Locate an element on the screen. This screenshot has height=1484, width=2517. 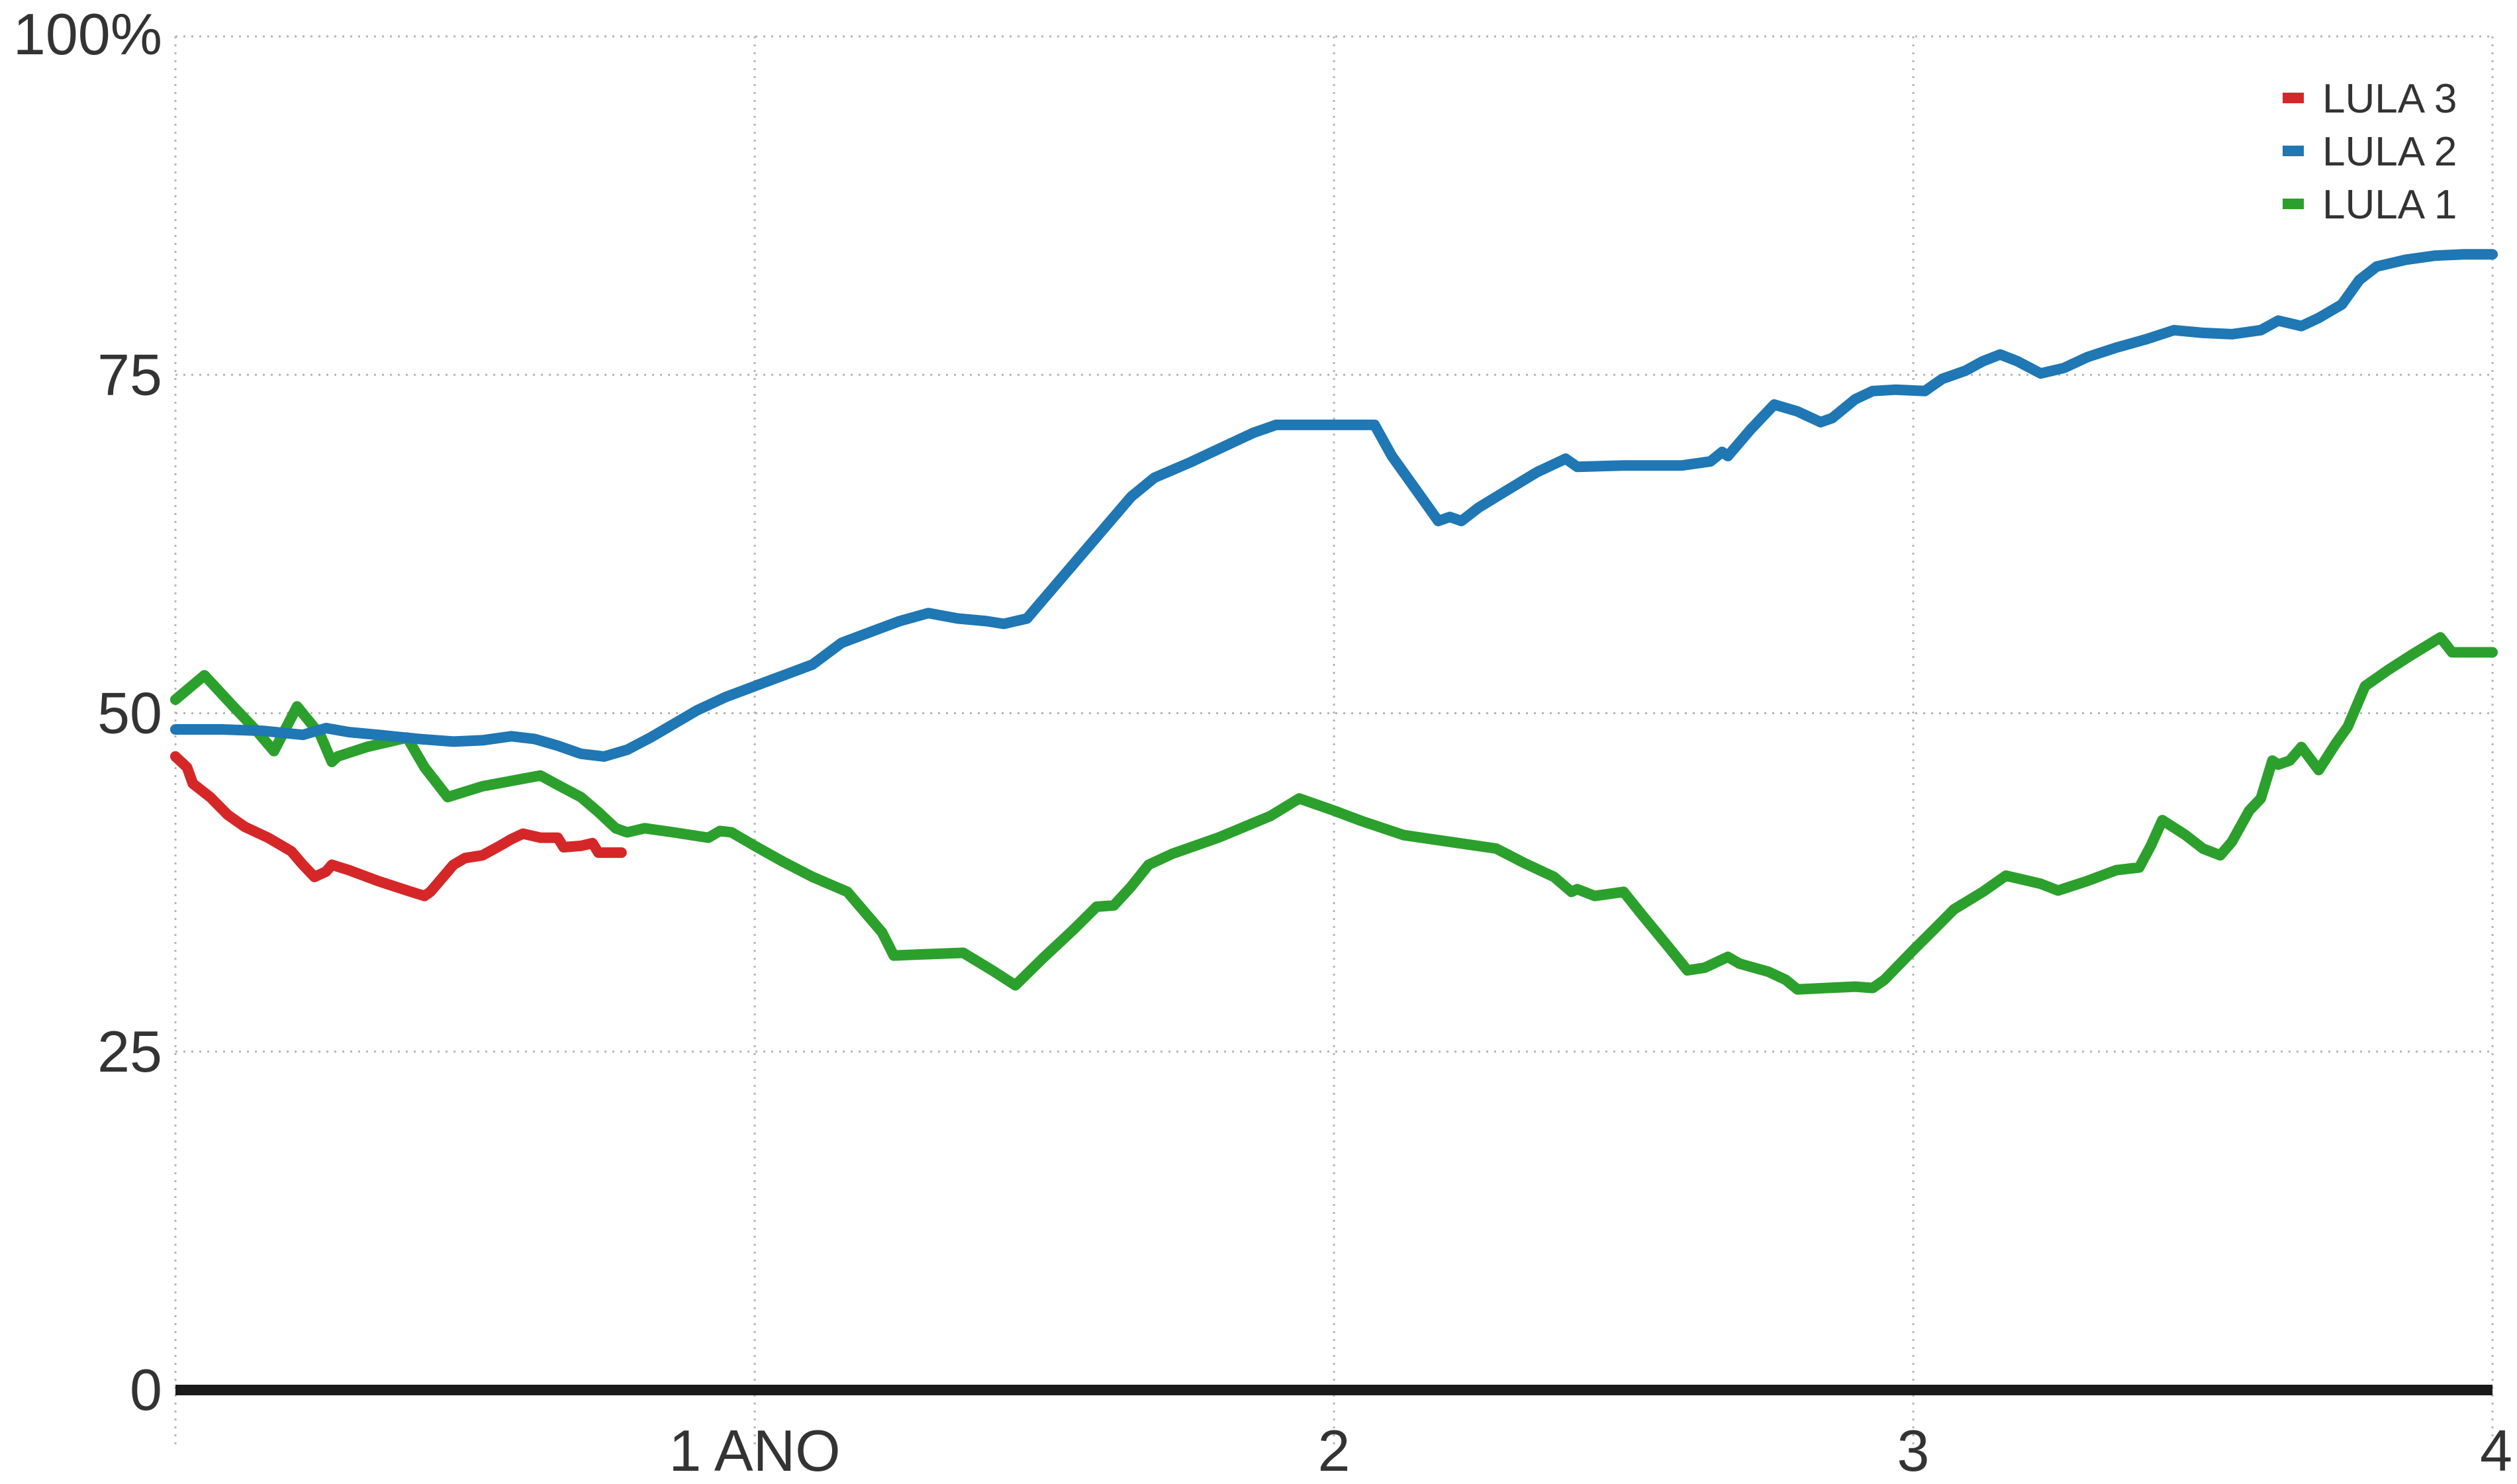
y-tick-label: 50 is located at coordinates (129, 713).